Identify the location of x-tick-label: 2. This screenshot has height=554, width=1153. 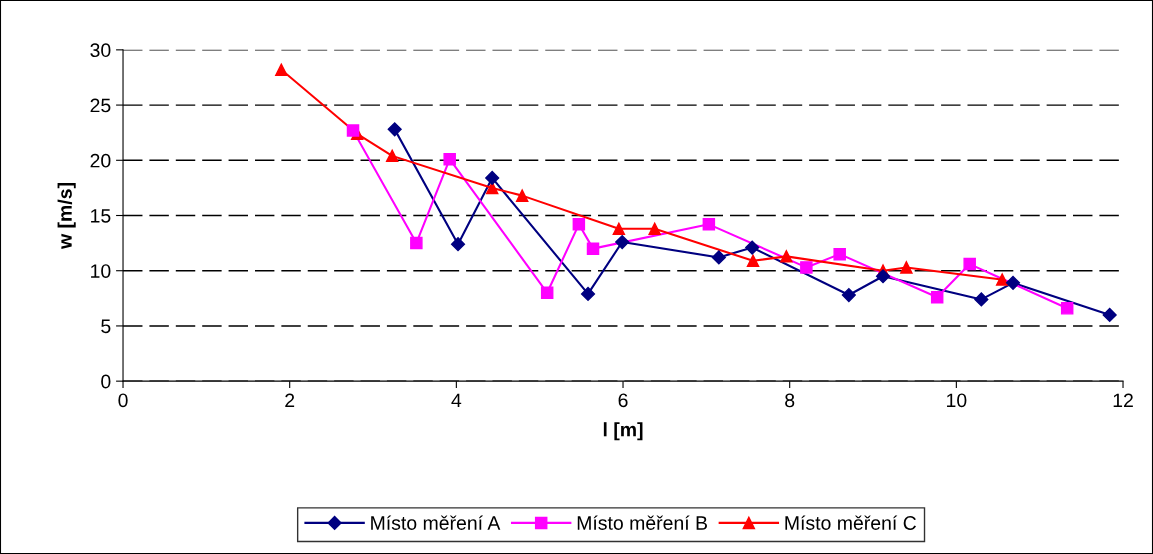
(290, 400).